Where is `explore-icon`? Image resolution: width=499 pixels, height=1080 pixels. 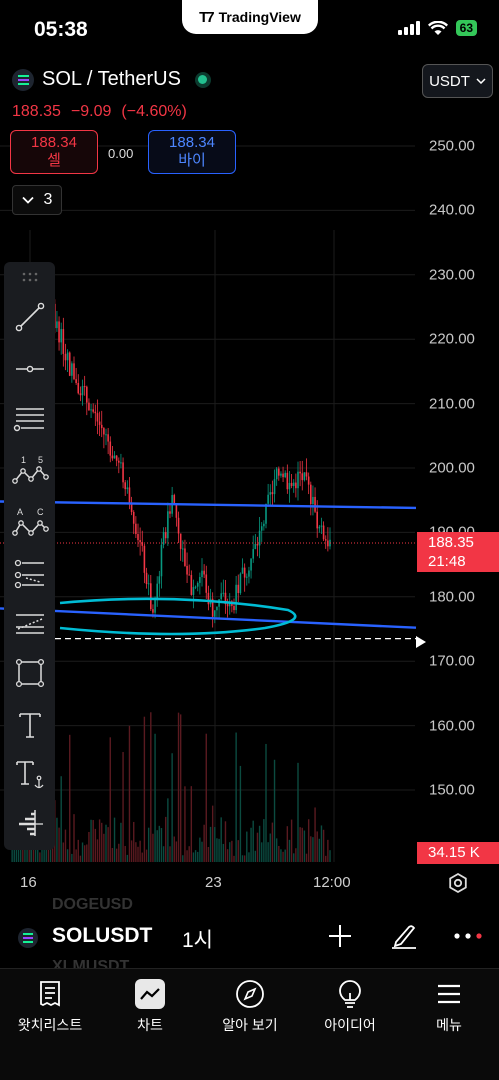 explore-icon is located at coordinates (250, 994).